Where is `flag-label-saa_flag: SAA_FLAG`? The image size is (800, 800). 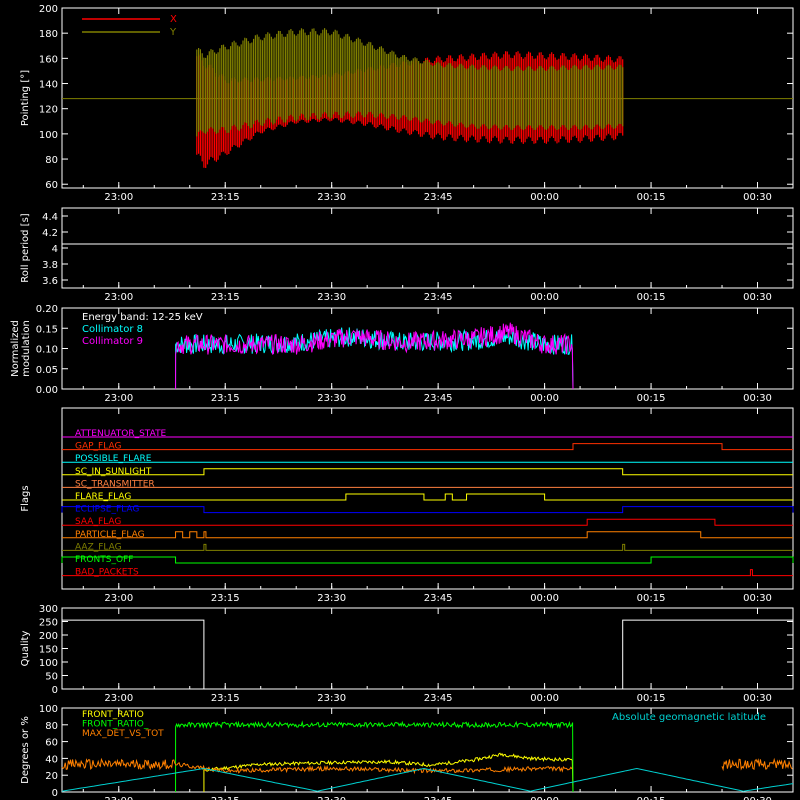
flag-label-saa_flag: SAA_FLAG is located at coordinates (98, 522).